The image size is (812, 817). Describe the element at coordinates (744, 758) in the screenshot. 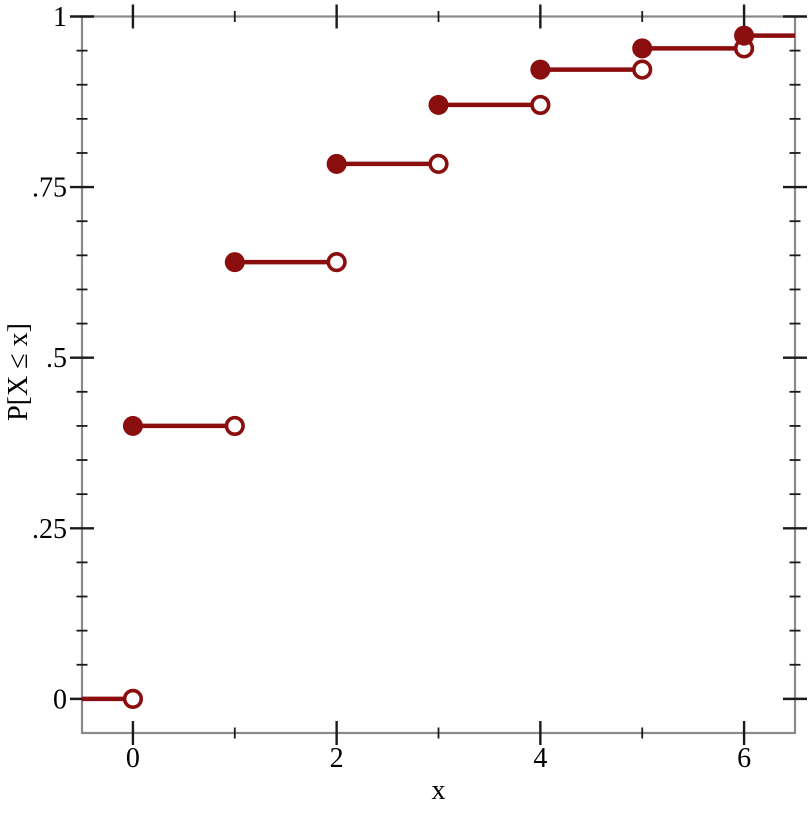

I see `x-tick-label: 6` at that location.